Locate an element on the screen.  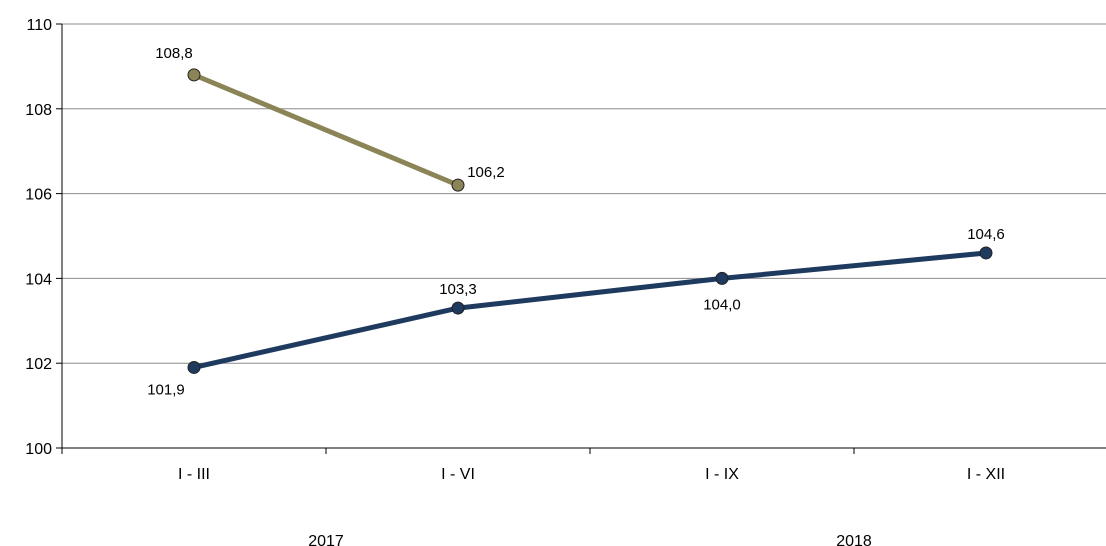
x-tick-label-3: I - IX is located at coordinates (722, 474).